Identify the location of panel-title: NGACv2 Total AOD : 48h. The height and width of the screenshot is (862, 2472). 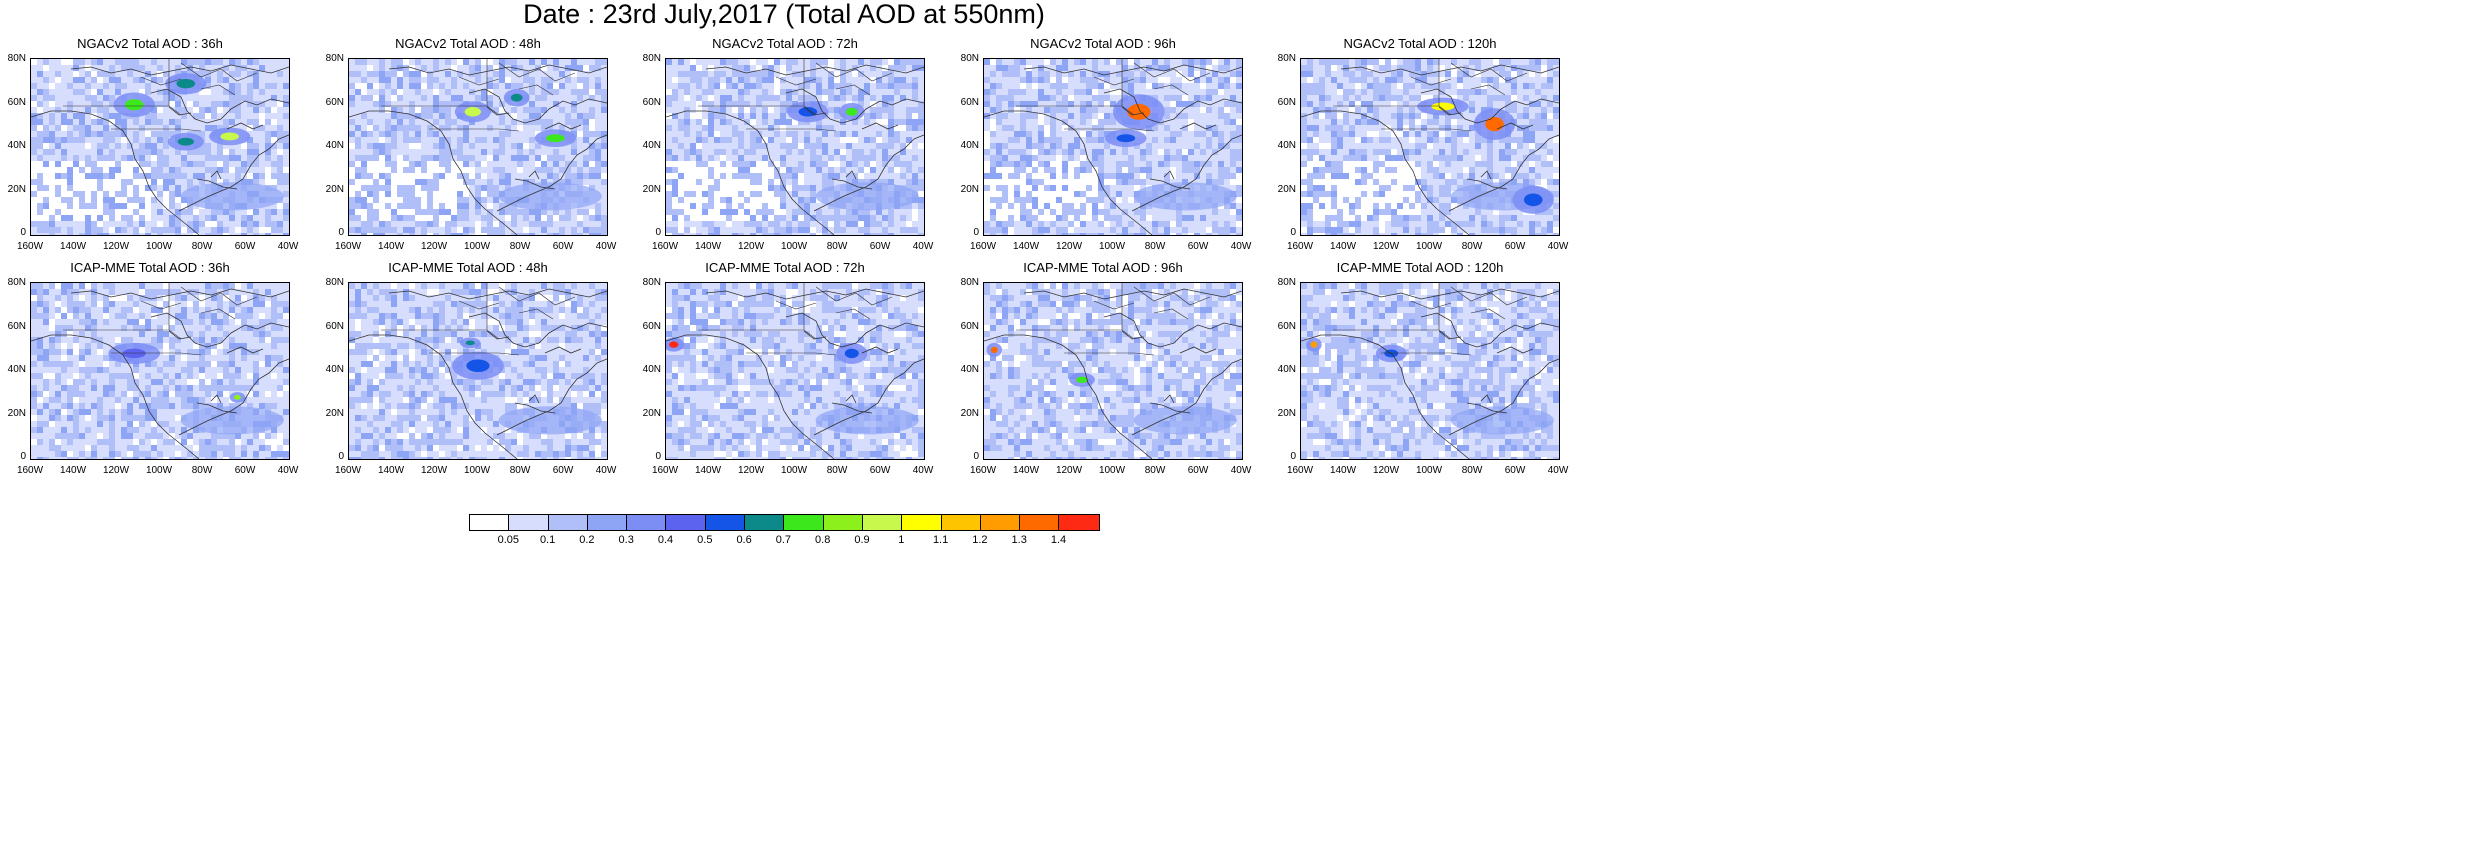
(468, 43).